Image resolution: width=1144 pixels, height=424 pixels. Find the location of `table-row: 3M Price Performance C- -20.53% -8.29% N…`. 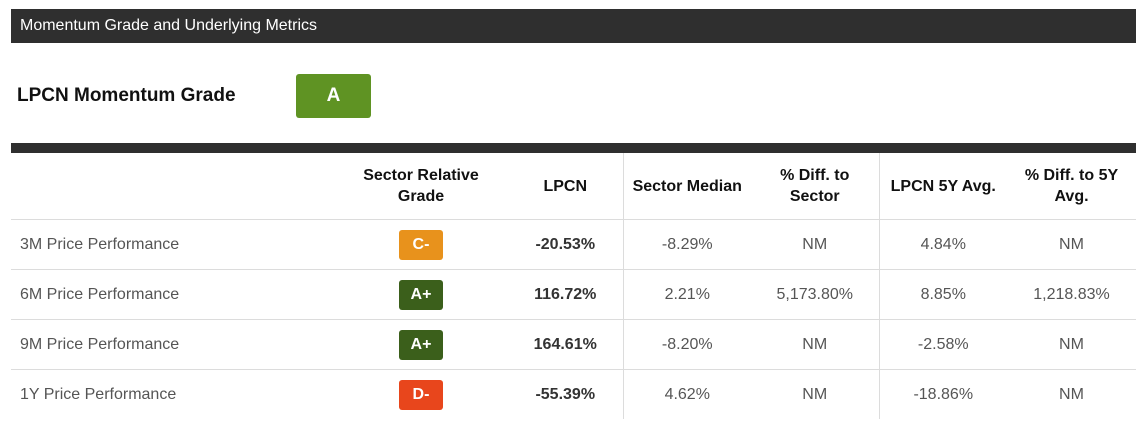

table-row: 3M Price Performance C- -20.53% -8.29% N… is located at coordinates (573, 244).